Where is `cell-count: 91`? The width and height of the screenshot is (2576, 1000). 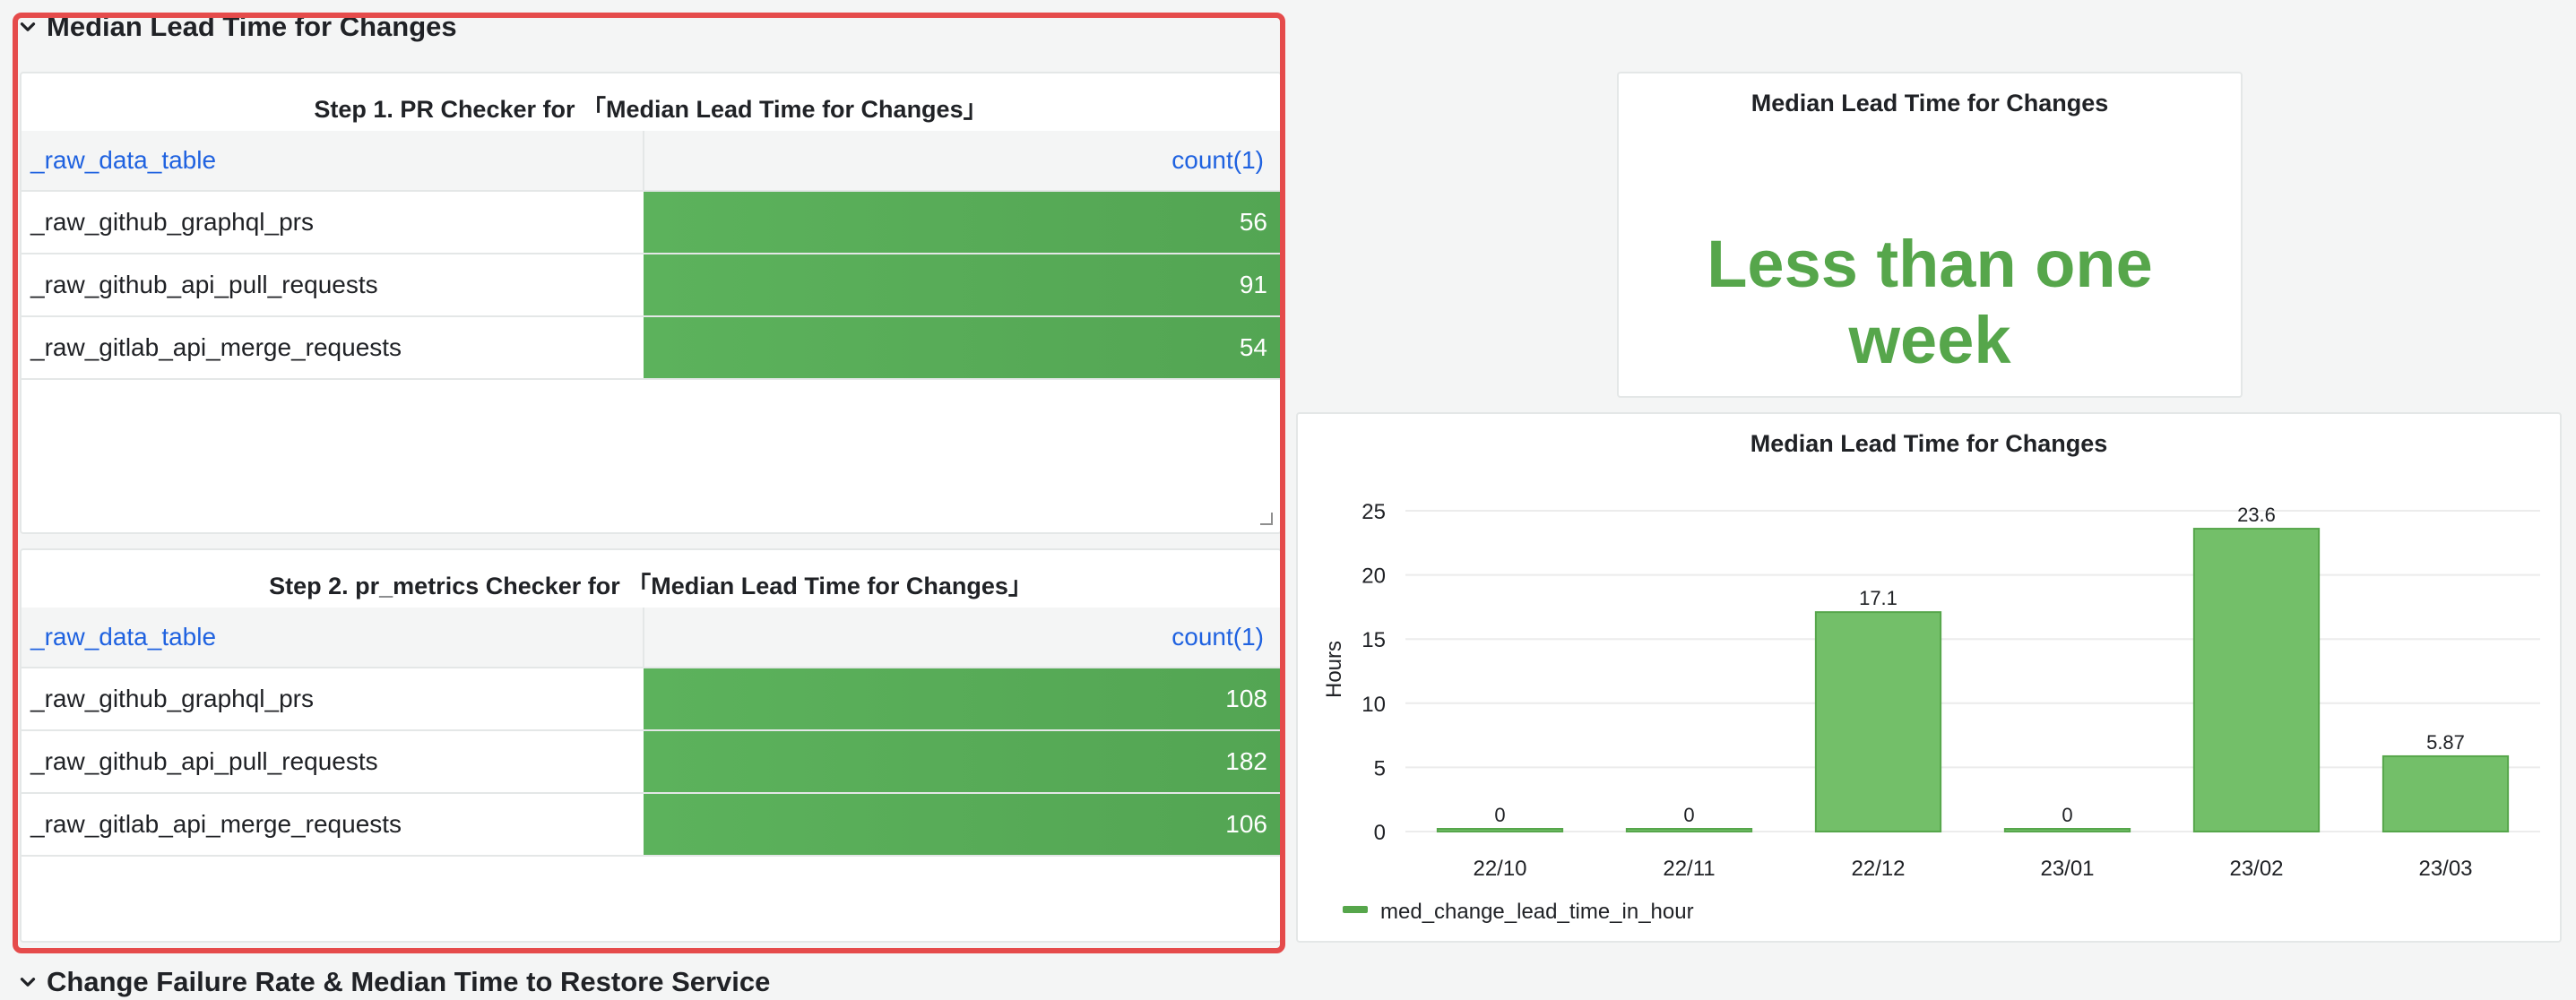 cell-count: 91 is located at coordinates (962, 286).